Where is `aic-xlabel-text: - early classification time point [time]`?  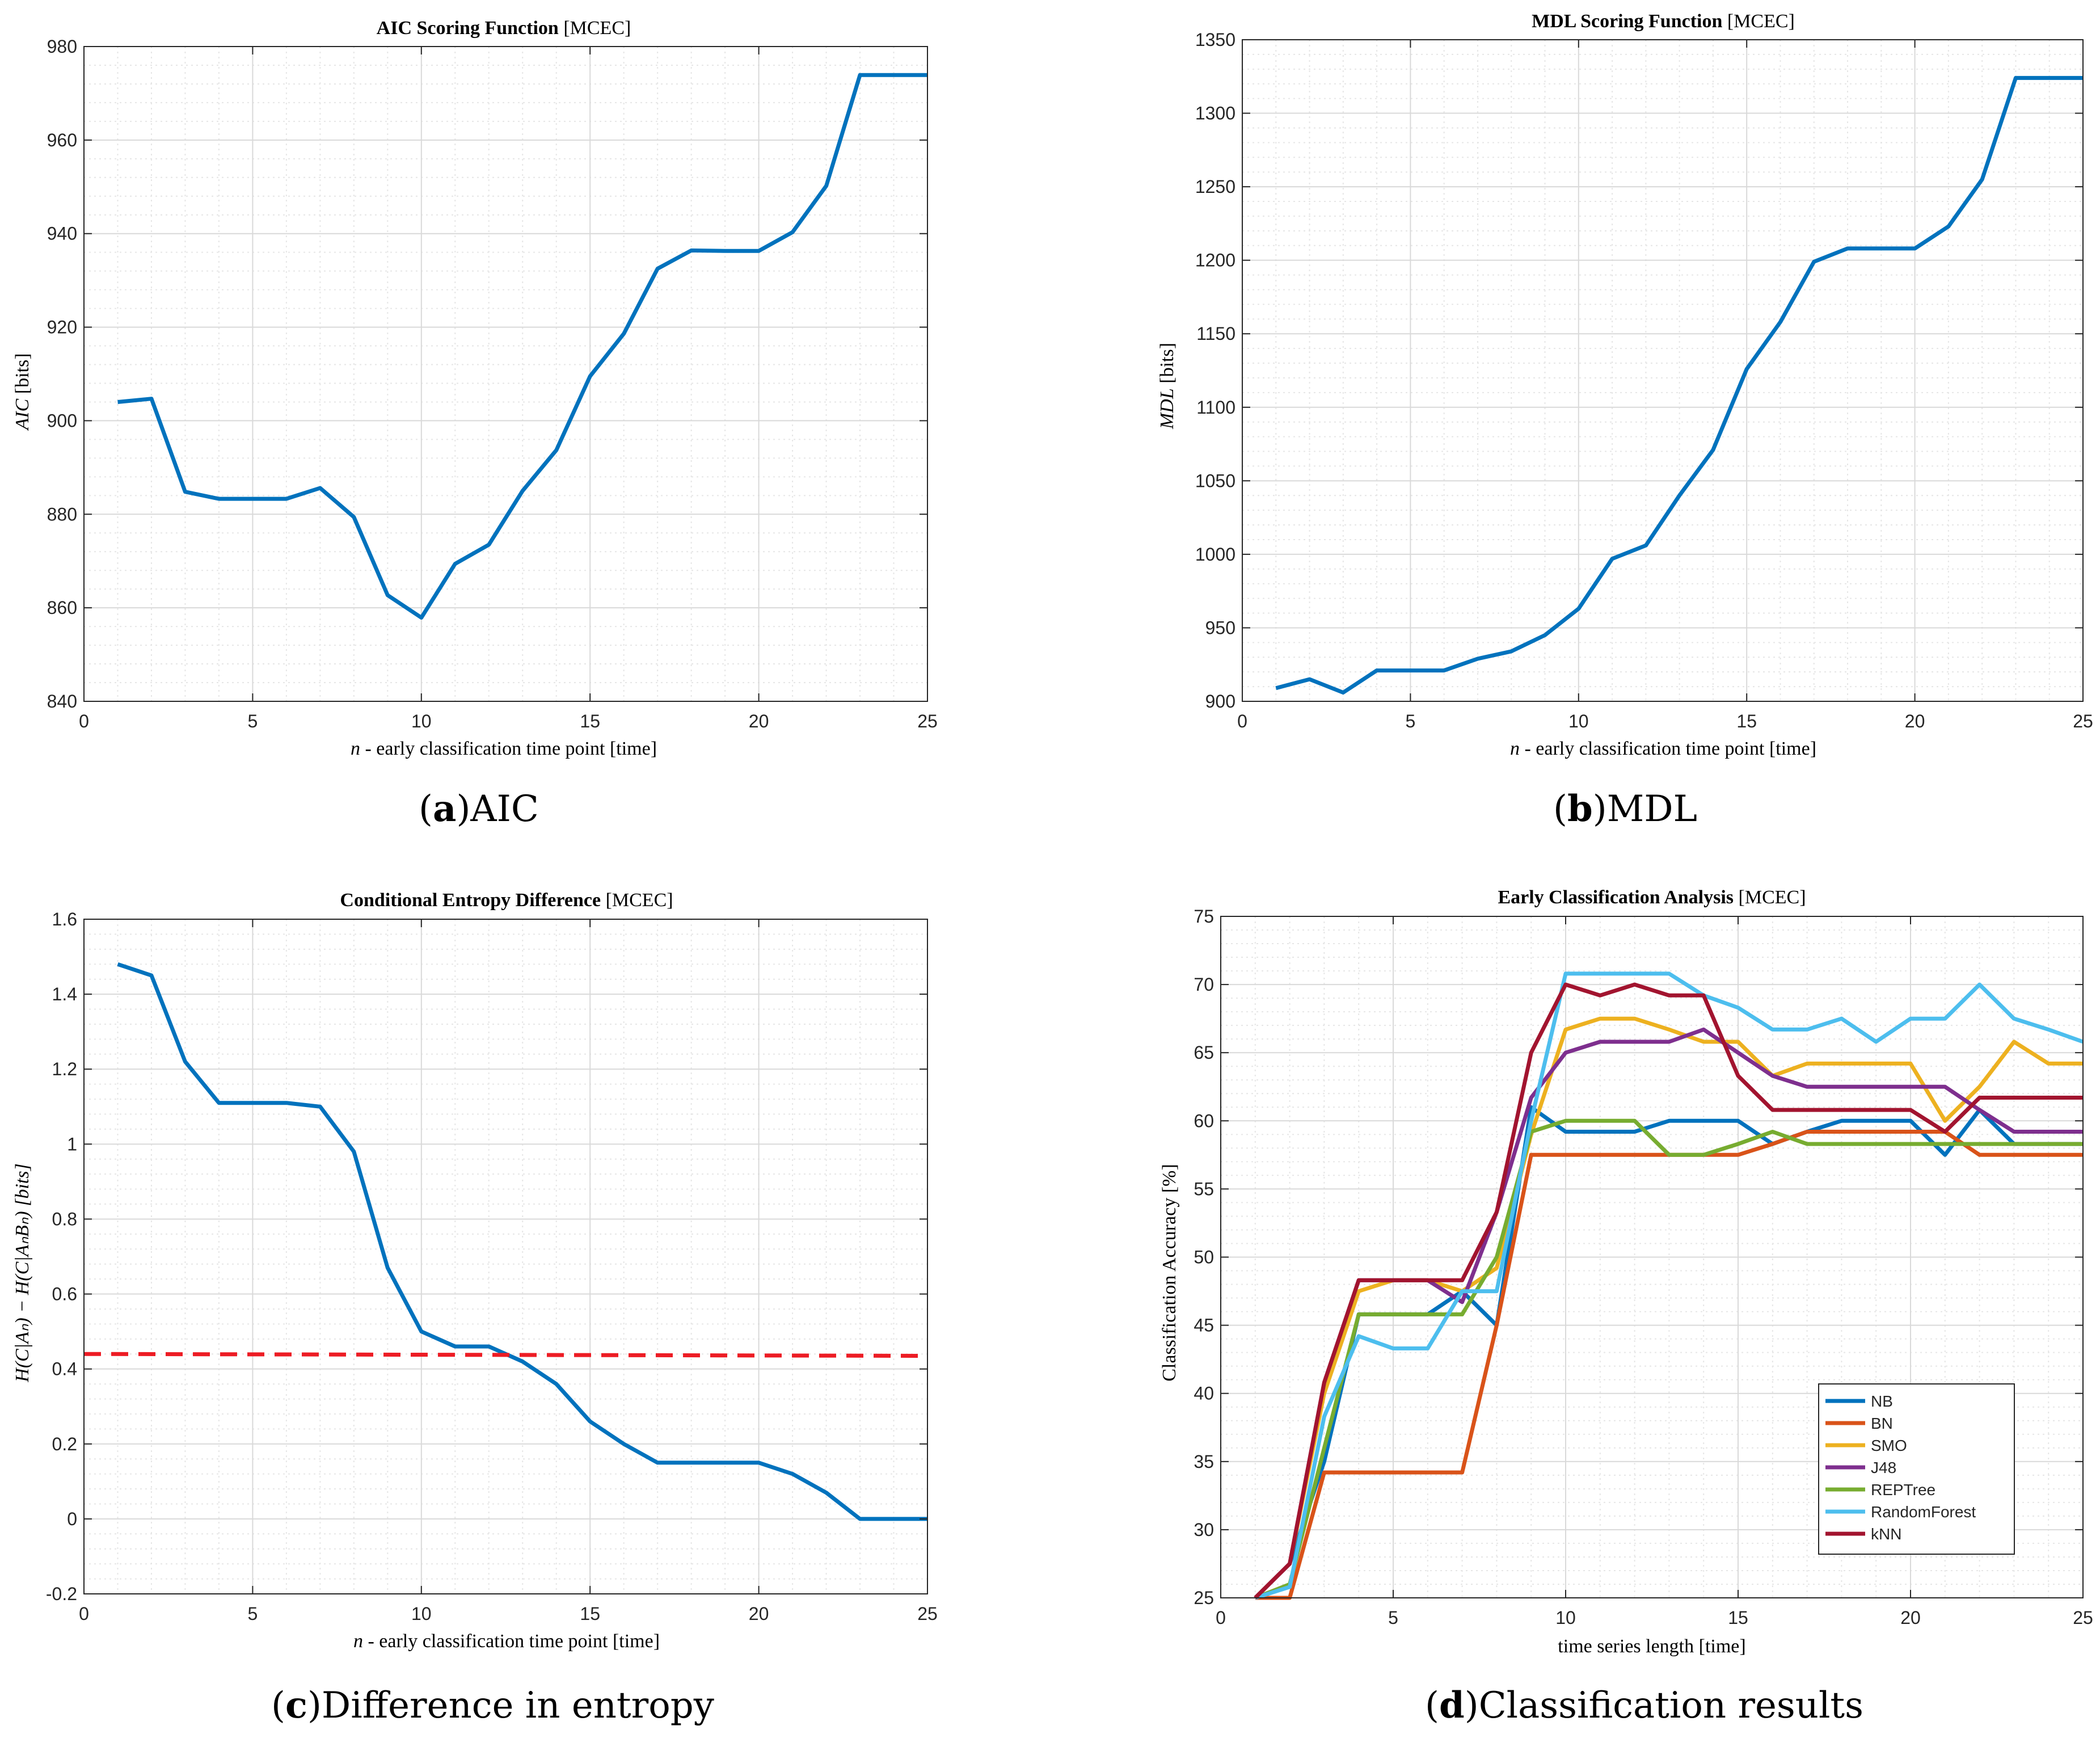 aic-xlabel-text: - early classification time point [time] is located at coordinates (508, 748).